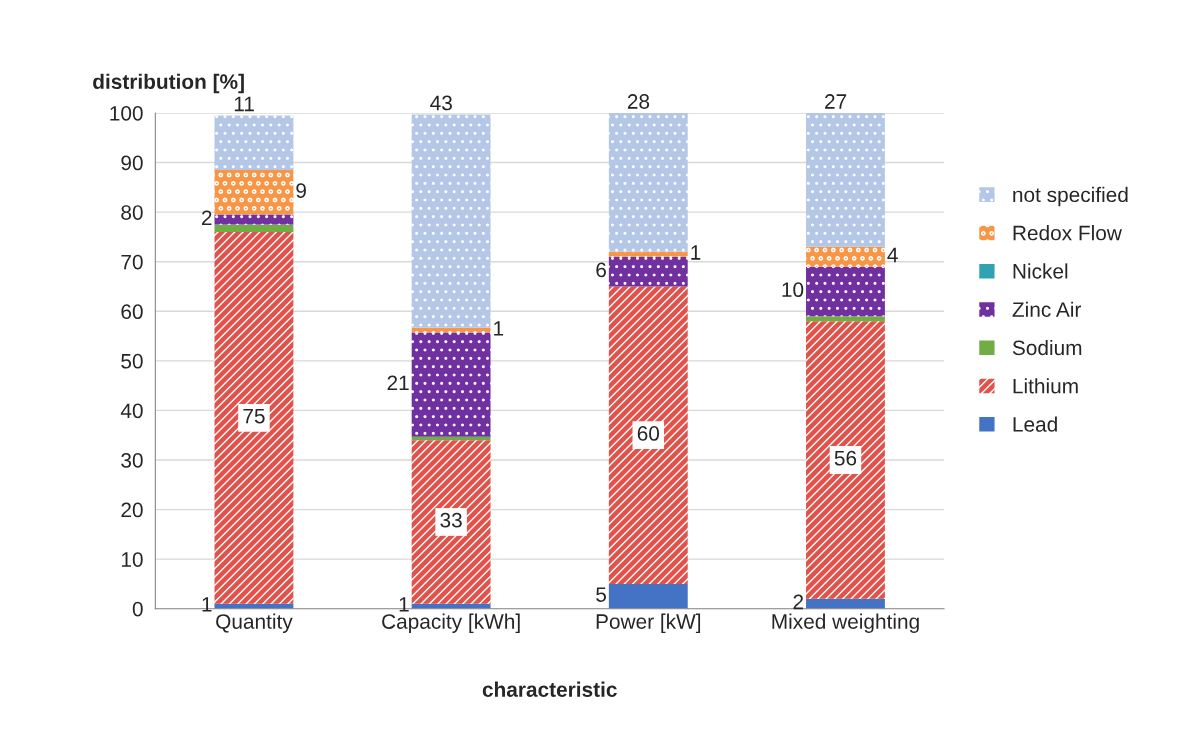 The image size is (1195, 729). Describe the element at coordinates (1040, 271) in the screenshot. I see `legend-label: Nickel` at that location.